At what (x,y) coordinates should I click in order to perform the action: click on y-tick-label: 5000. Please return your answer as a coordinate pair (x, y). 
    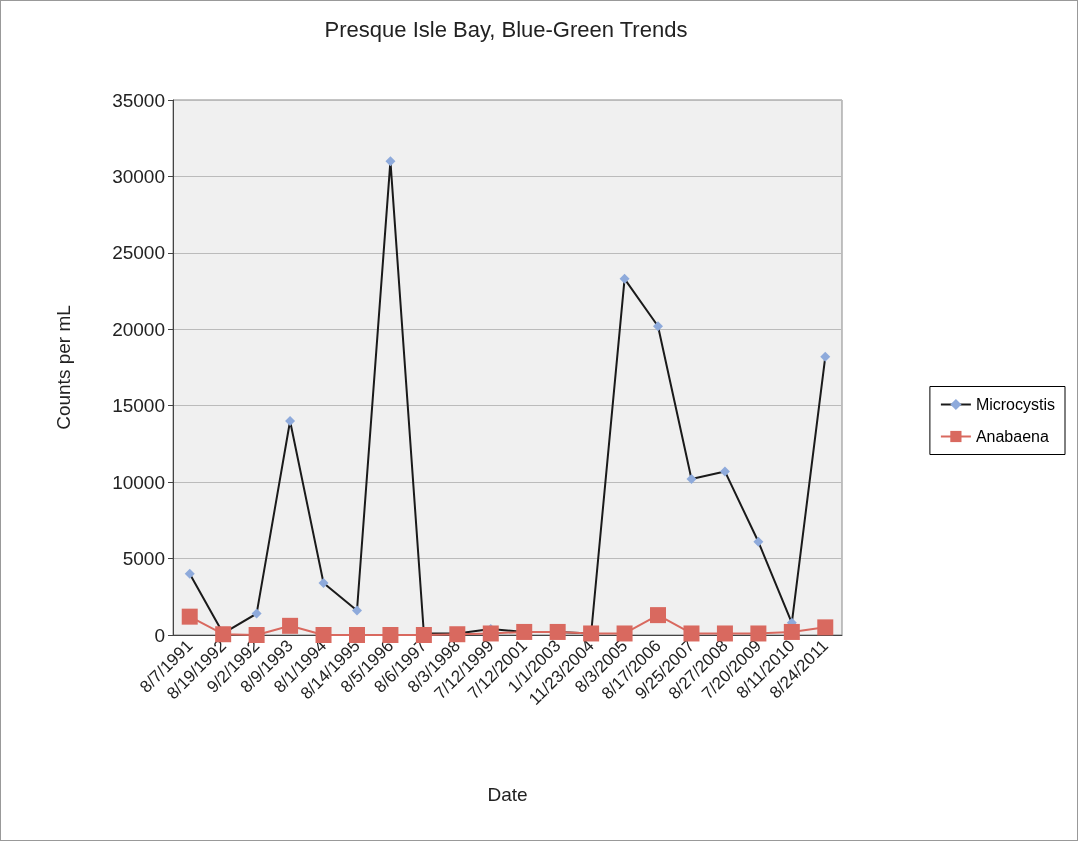
    Looking at the image, I should click on (143, 559).